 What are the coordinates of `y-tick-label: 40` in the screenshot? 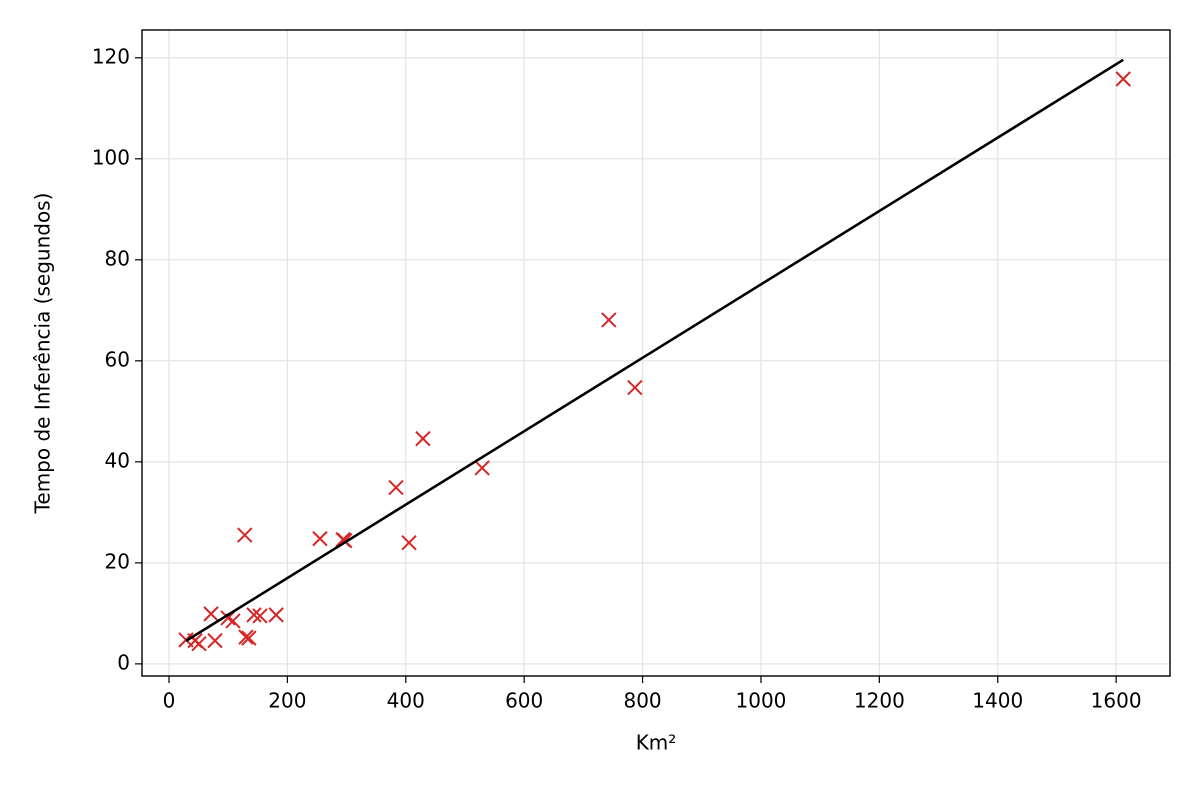 It's located at (117, 460).